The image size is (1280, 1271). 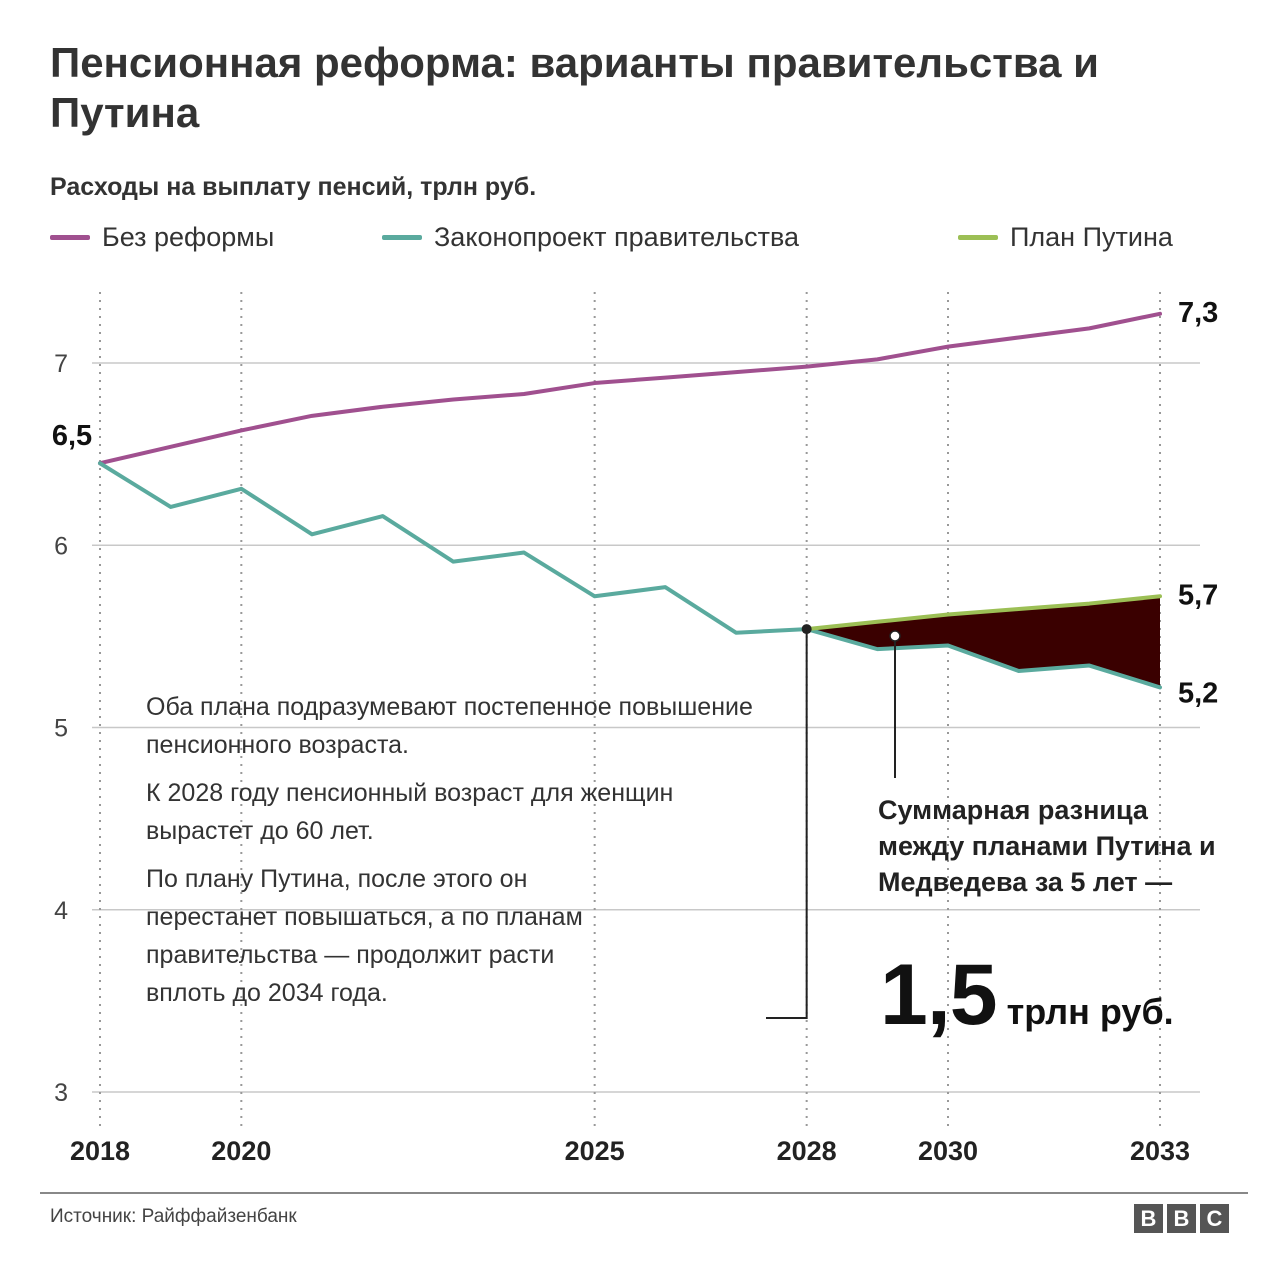 What do you see at coordinates (293, 187) in the screenshot?
I see `chart-subtitle: Расходы на выплату пенсий, трлн руб.` at bounding box center [293, 187].